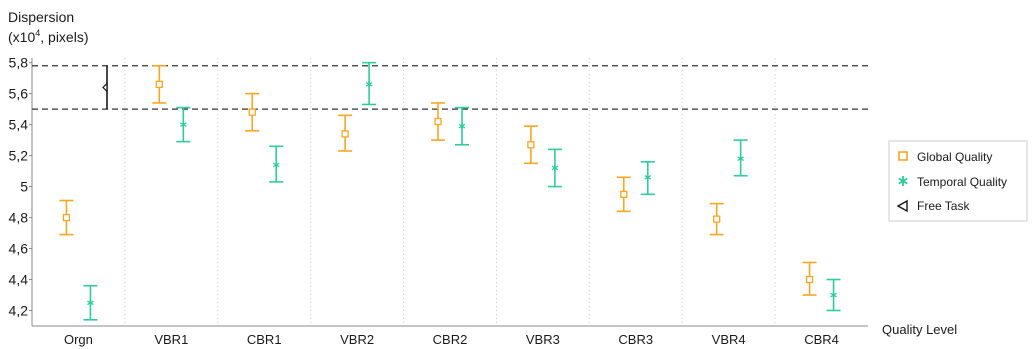 The image size is (1032, 349). Describe the element at coordinates (41, 17) in the screenshot. I see `y-axis-label: Dispersion` at that location.